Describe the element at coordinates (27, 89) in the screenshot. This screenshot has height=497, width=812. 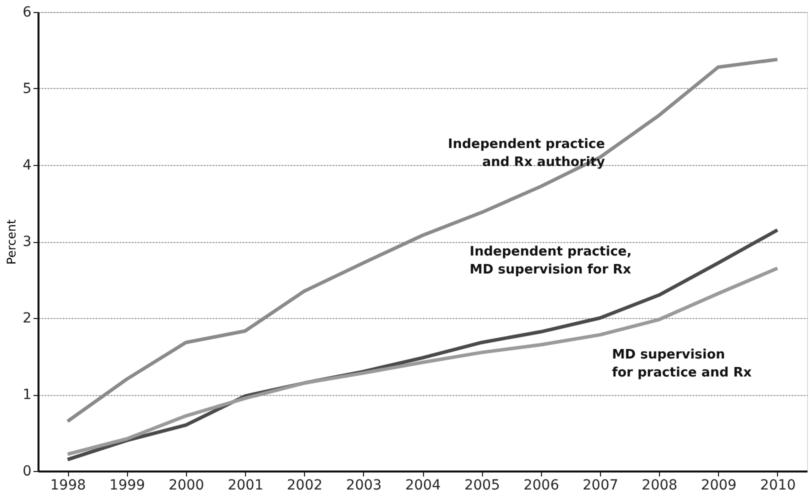
I see `y-tick-label: 5` at that location.